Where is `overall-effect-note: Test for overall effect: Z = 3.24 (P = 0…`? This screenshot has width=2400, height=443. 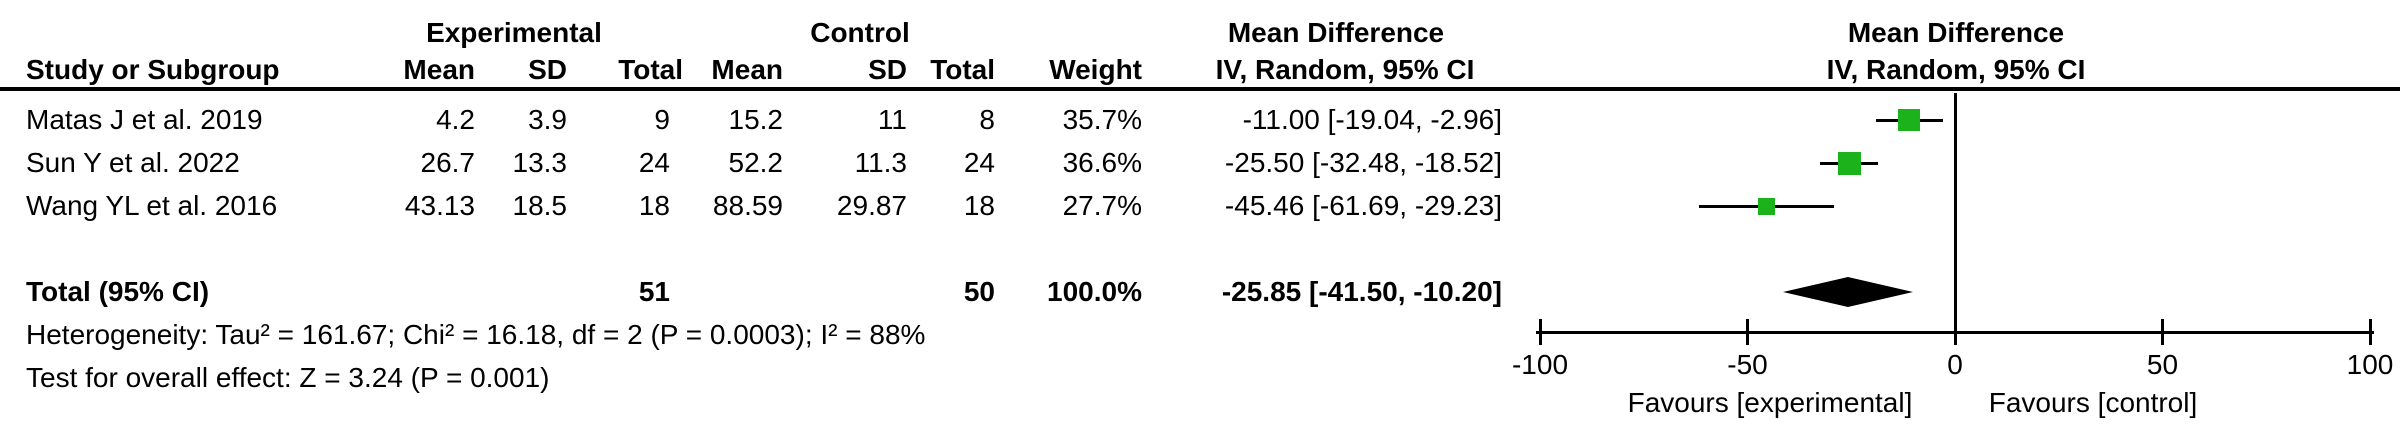
overall-effect-note: Test for overall effect: Z = 3.24 (P = 0… is located at coordinates (288, 377).